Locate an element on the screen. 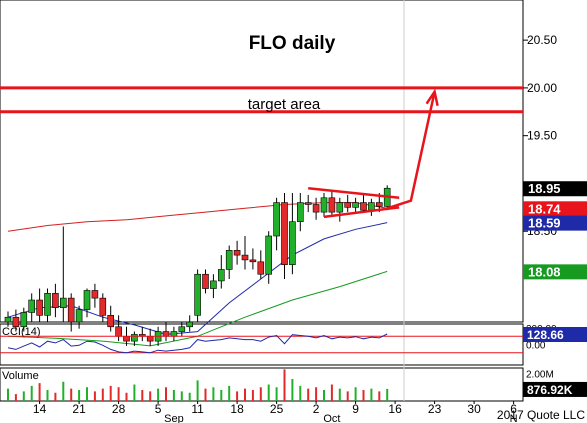  x-tick-label: 9 is located at coordinates (355, 409).